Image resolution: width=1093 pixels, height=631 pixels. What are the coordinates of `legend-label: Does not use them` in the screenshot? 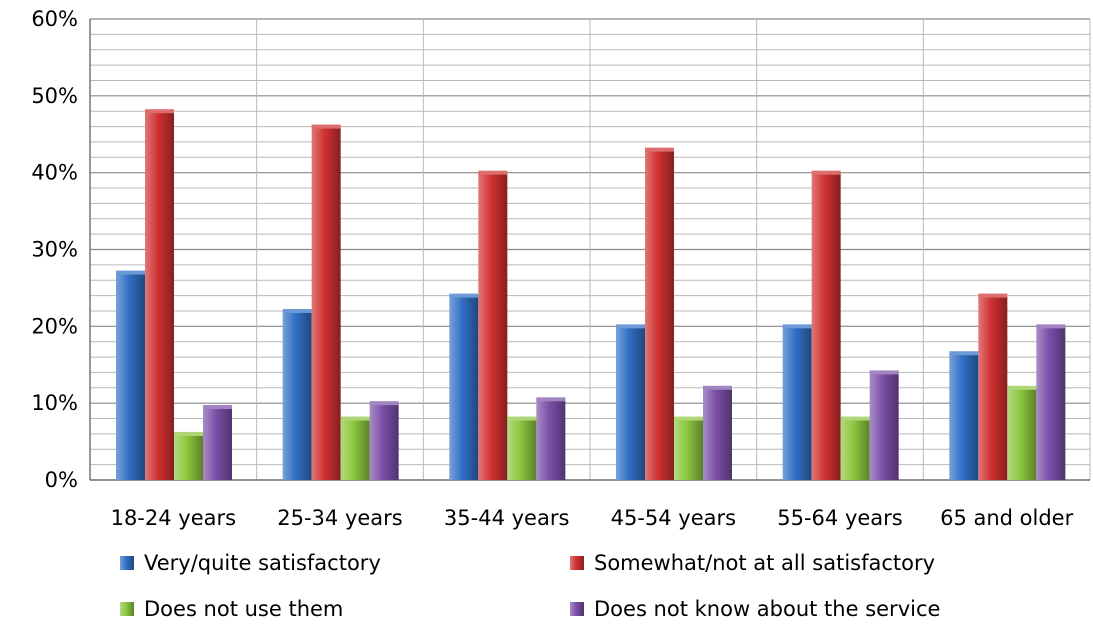 It's located at (243, 609).